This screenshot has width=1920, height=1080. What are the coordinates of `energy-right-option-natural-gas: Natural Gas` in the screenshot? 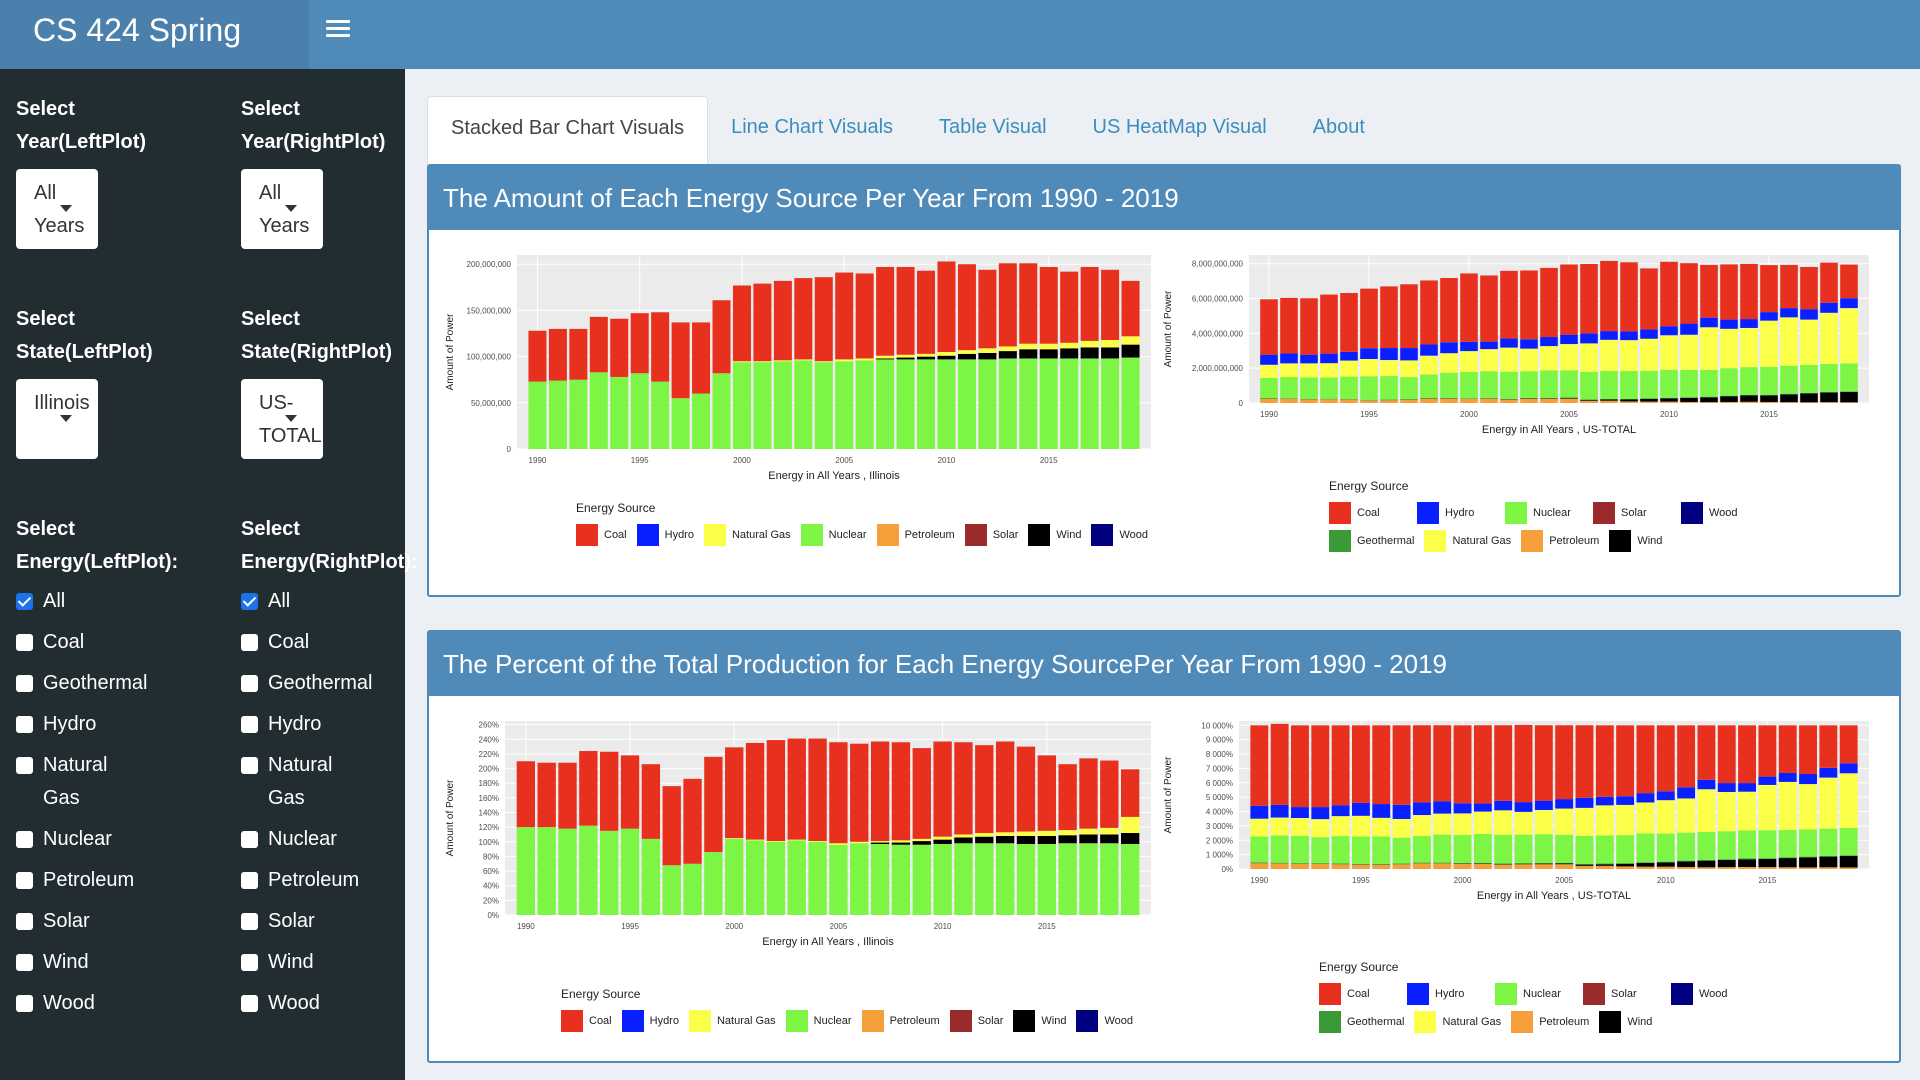 It's located at (331, 786).